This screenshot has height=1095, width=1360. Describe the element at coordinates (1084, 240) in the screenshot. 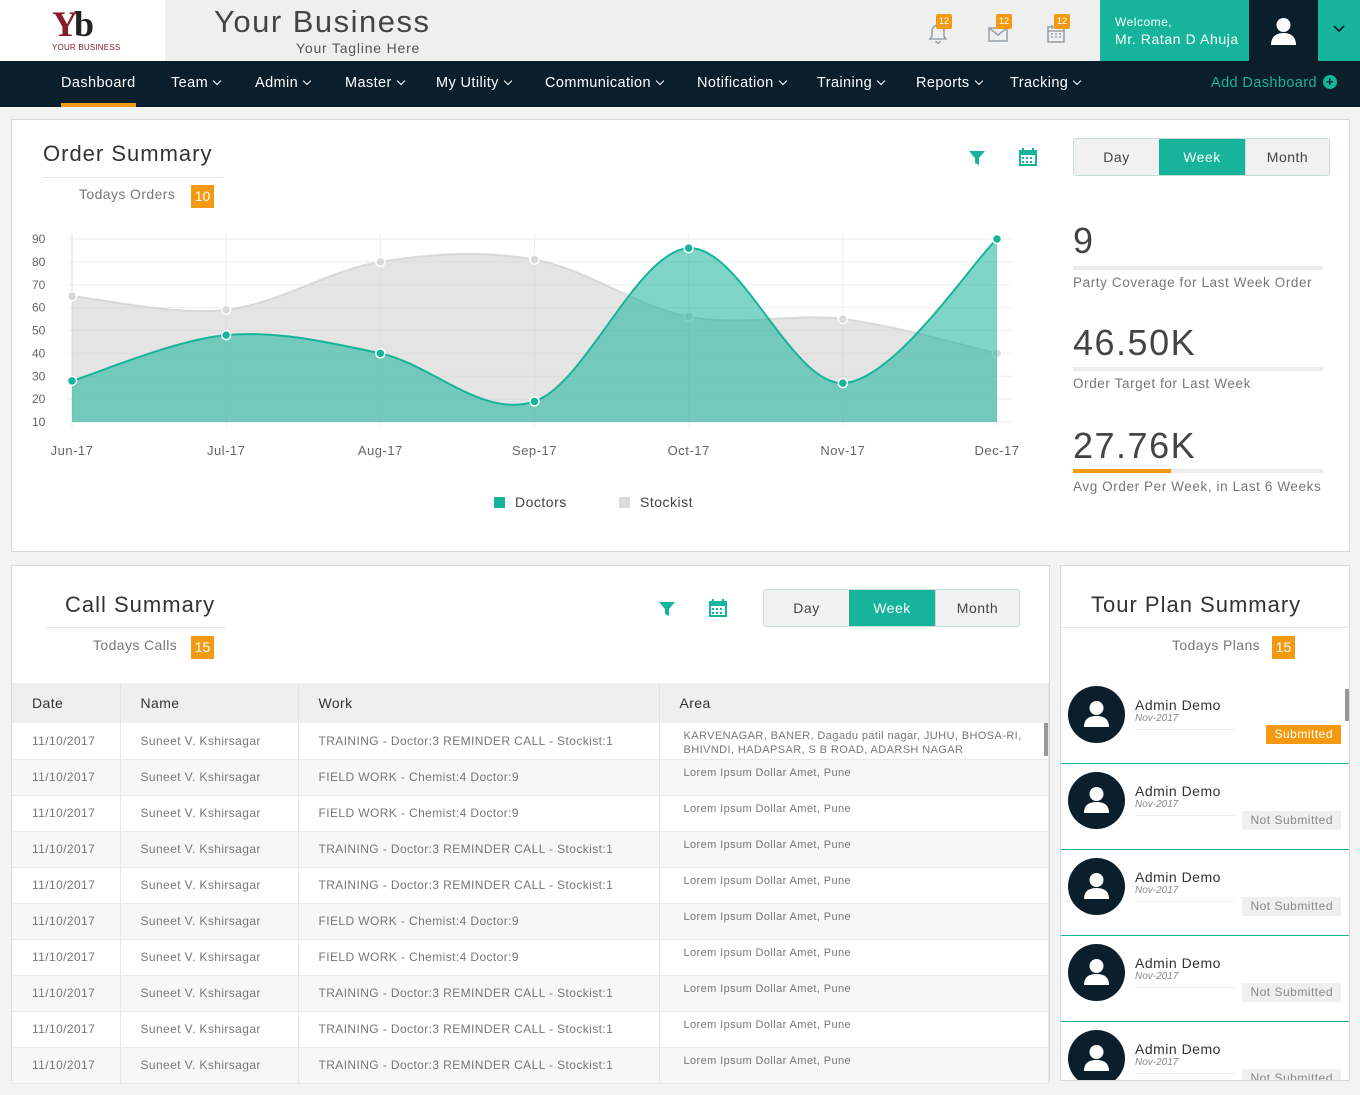

I see `stat-value: 9` at that location.